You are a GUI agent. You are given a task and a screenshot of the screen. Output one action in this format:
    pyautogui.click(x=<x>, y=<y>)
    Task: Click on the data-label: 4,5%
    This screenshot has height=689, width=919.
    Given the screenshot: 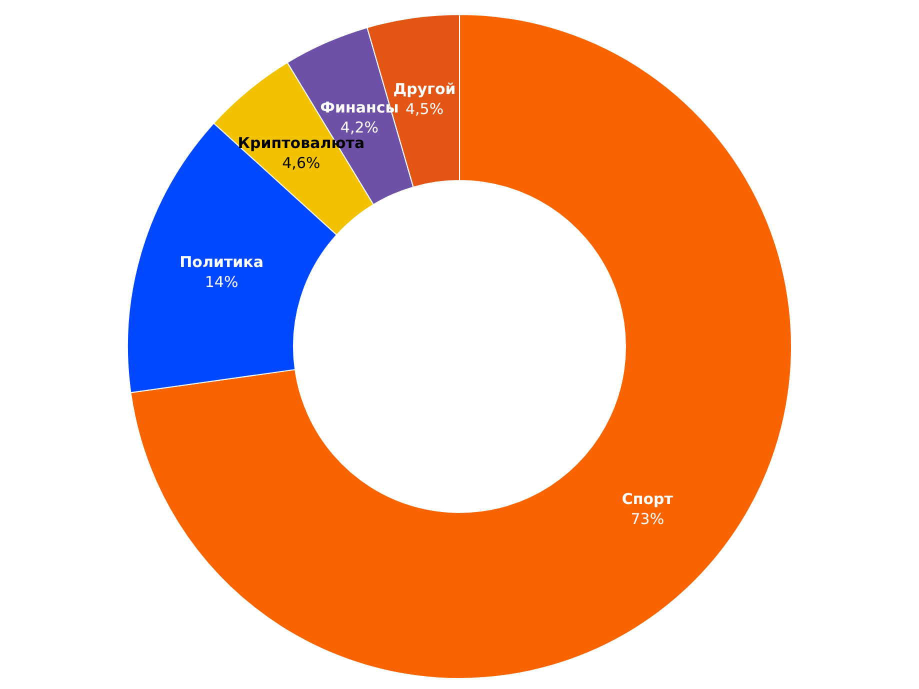 What is the action you would take?
    pyautogui.click(x=424, y=109)
    